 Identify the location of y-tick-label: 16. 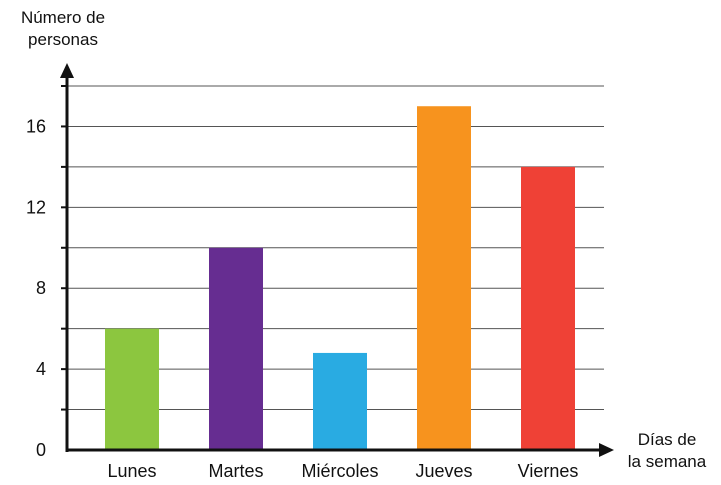
(36, 126).